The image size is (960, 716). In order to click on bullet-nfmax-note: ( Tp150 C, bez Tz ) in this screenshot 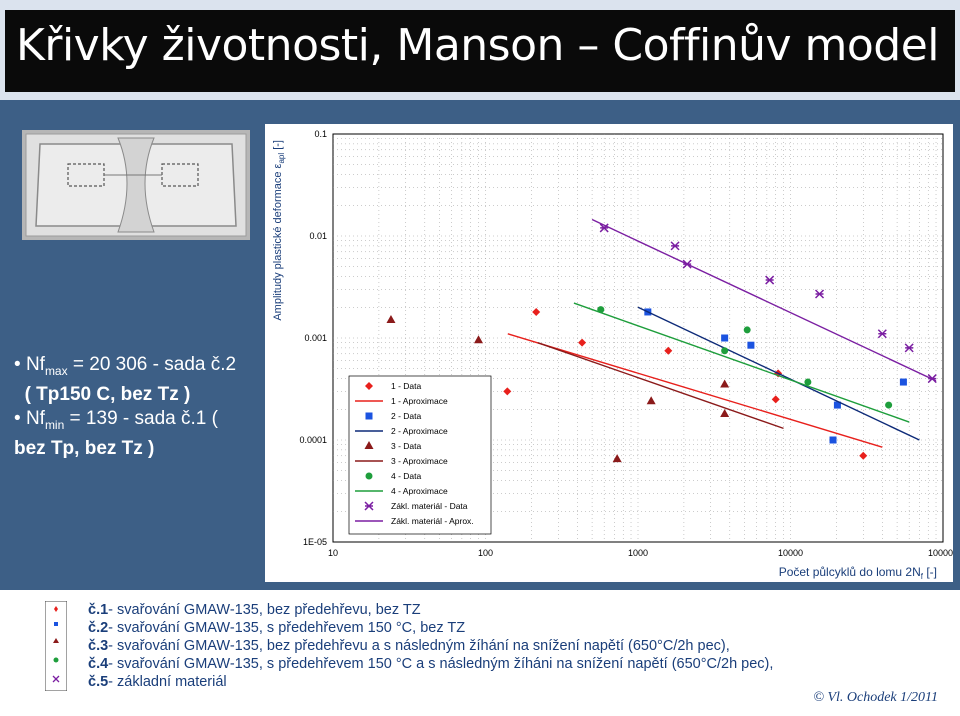, I will do `click(107, 394)`.